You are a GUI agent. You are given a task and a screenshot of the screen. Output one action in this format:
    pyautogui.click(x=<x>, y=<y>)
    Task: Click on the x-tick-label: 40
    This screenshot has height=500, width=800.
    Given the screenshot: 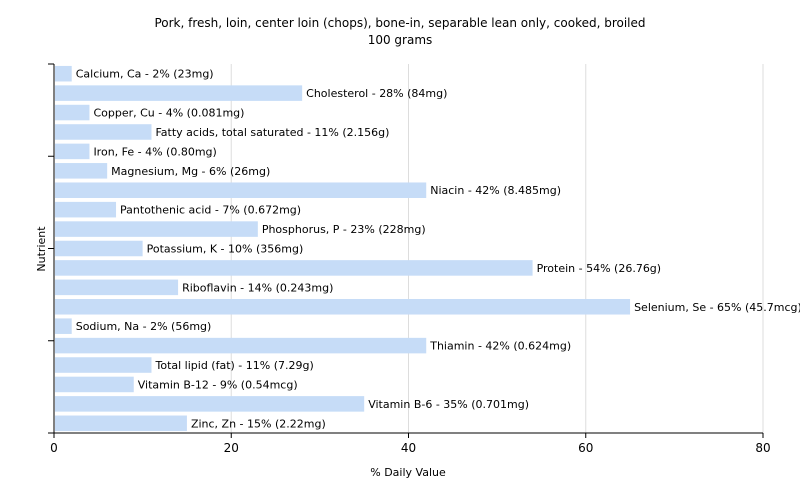 What is the action you would take?
    pyautogui.click(x=408, y=448)
    